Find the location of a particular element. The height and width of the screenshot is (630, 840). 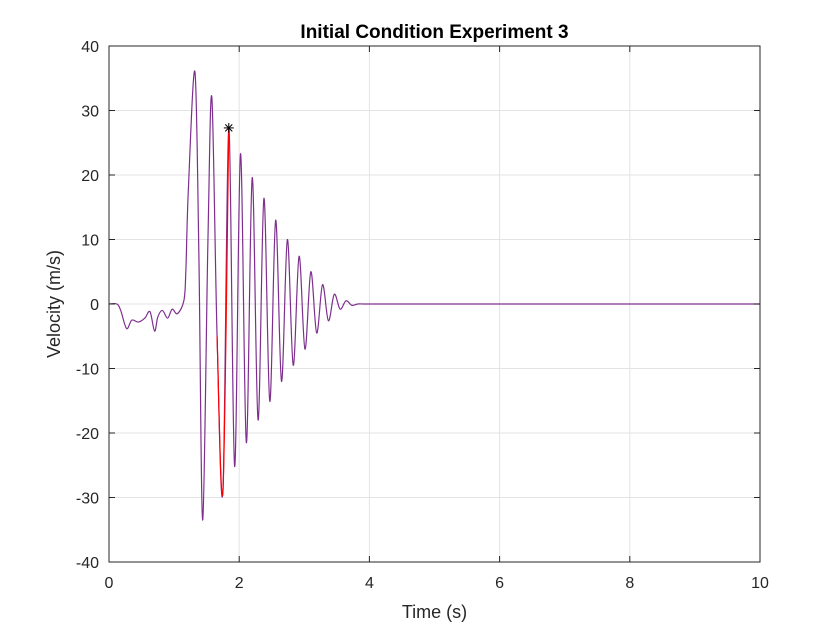

y-axis-label: Velocity (m/s) is located at coordinates (54, 304).